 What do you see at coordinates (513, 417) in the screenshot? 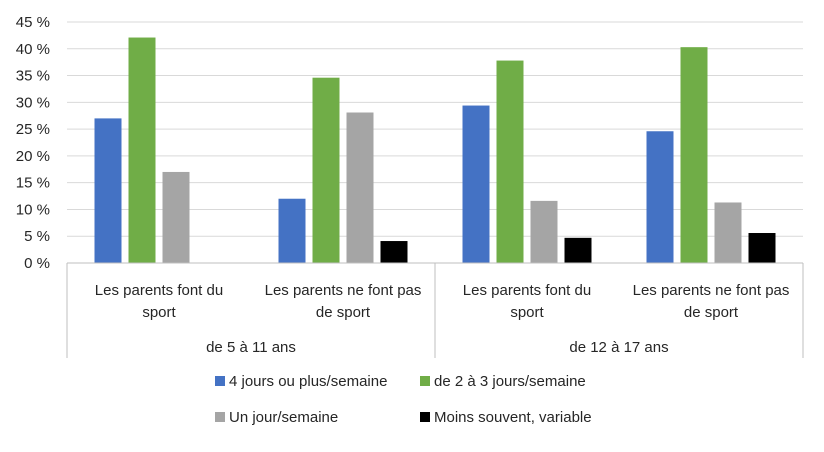
I see `legend-label: Moins souvent, variable` at bounding box center [513, 417].